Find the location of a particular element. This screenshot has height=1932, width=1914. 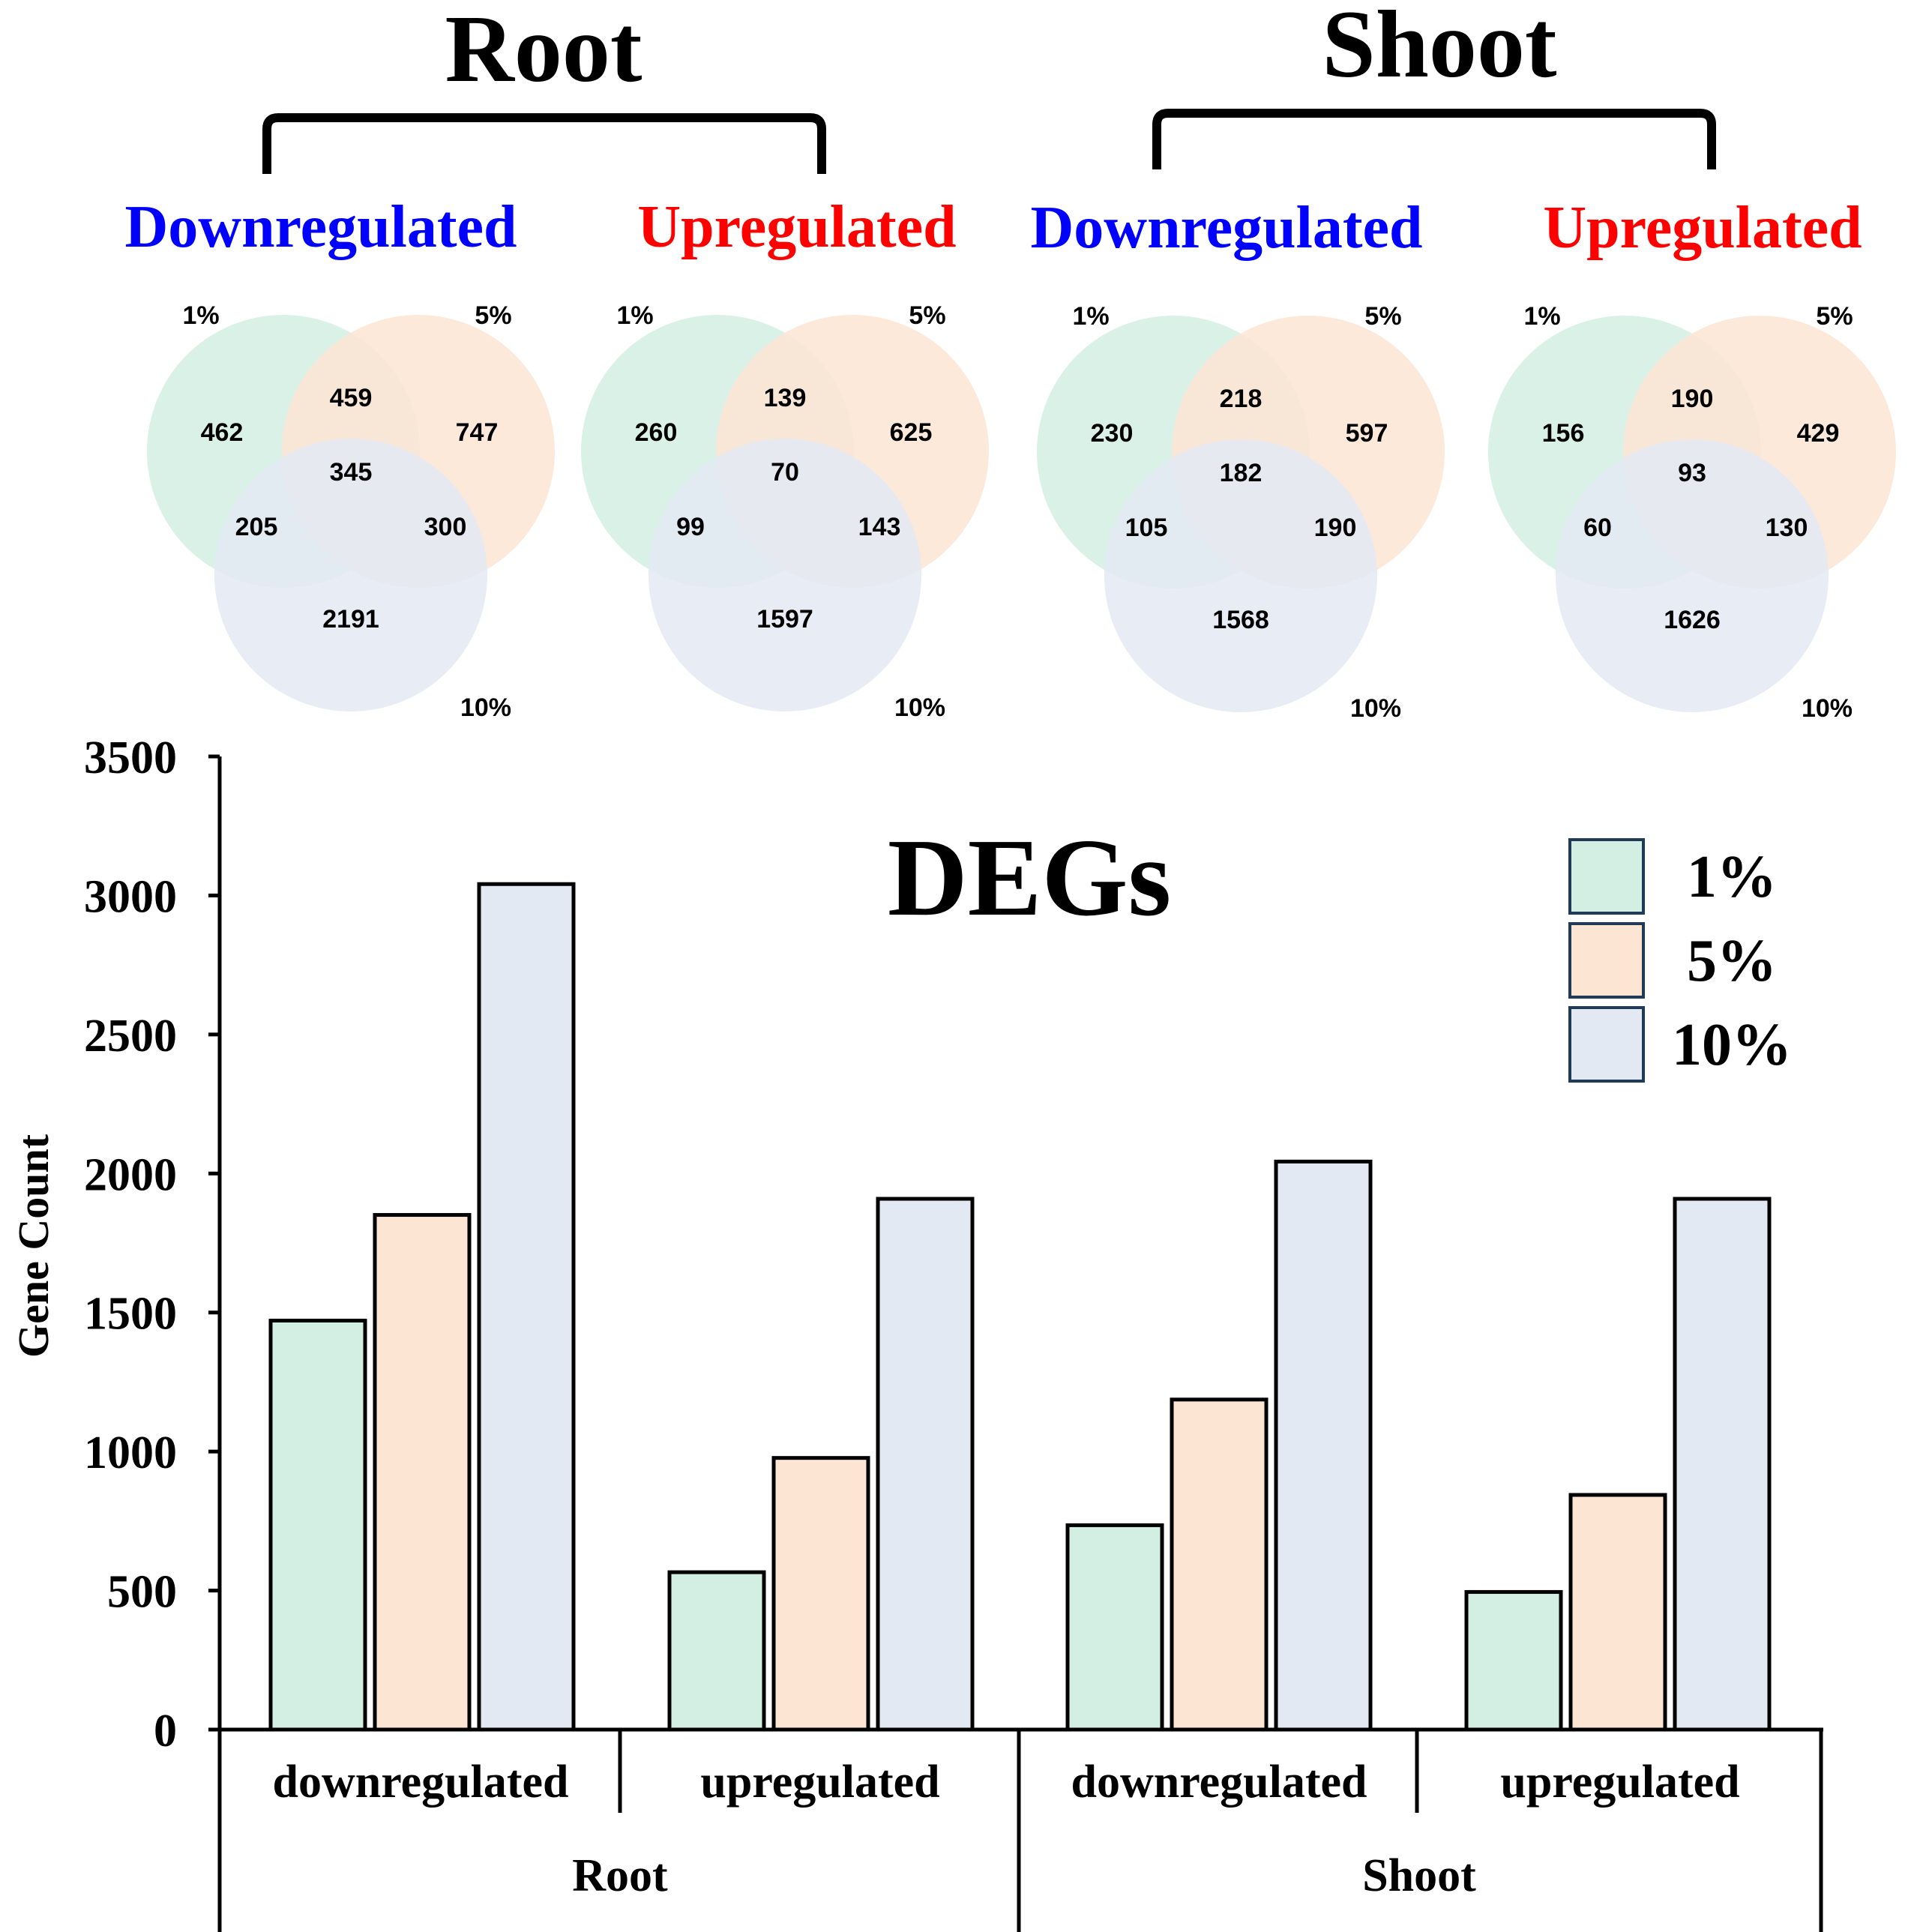

venn-region-5-10: 130 is located at coordinates (1787, 528).